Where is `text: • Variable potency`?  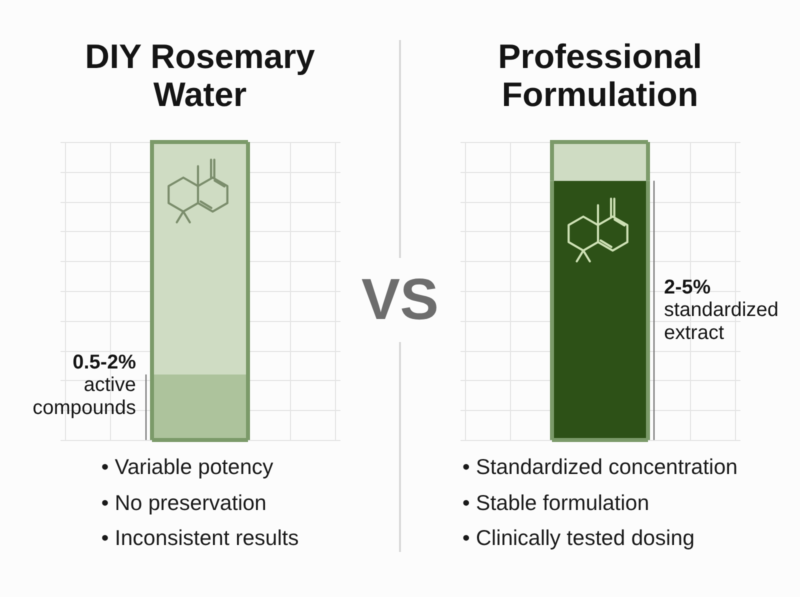
text: • Variable potency is located at coordinates (187, 467).